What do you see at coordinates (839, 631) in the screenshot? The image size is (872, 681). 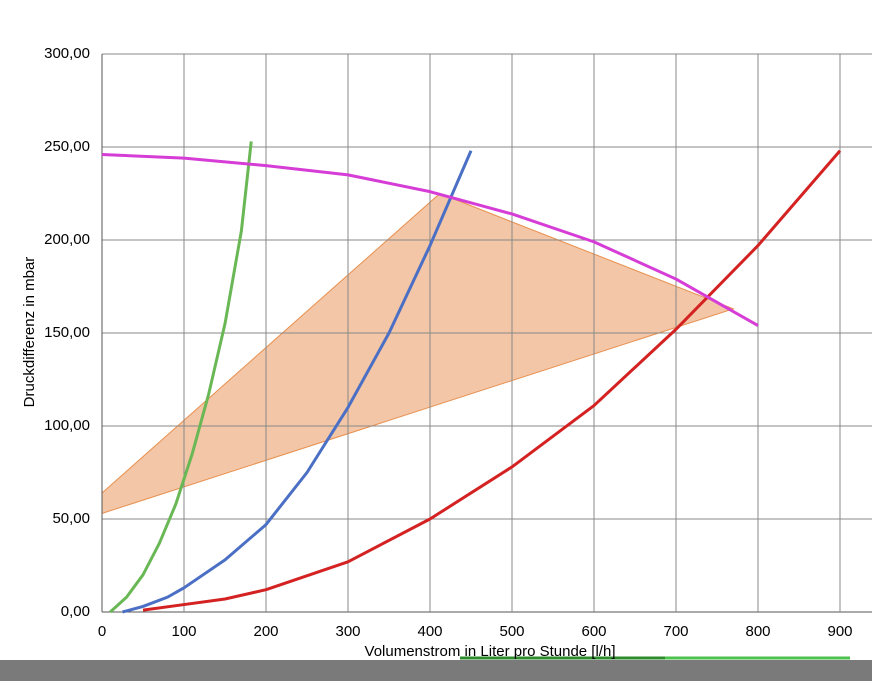 I see `x-tick-label: 900` at bounding box center [839, 631].